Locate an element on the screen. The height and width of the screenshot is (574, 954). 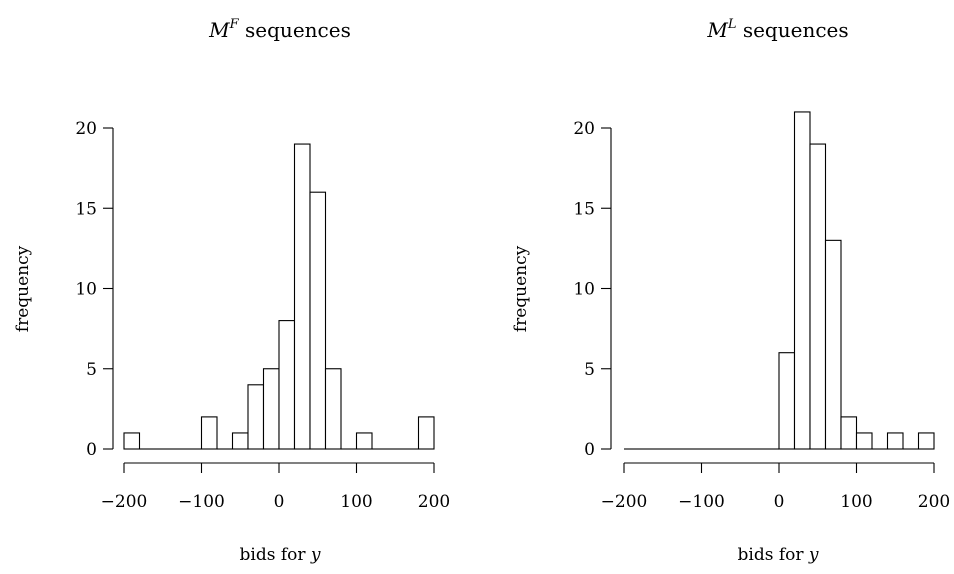
title-superscript: F is located at coordinates (234, 24).